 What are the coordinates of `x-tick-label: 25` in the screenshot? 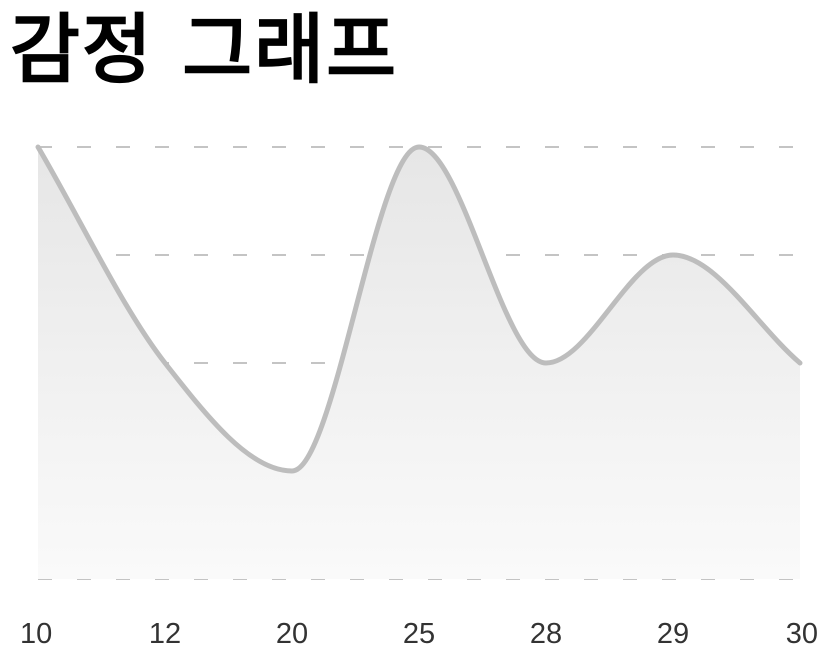 It's located at (419, 634).